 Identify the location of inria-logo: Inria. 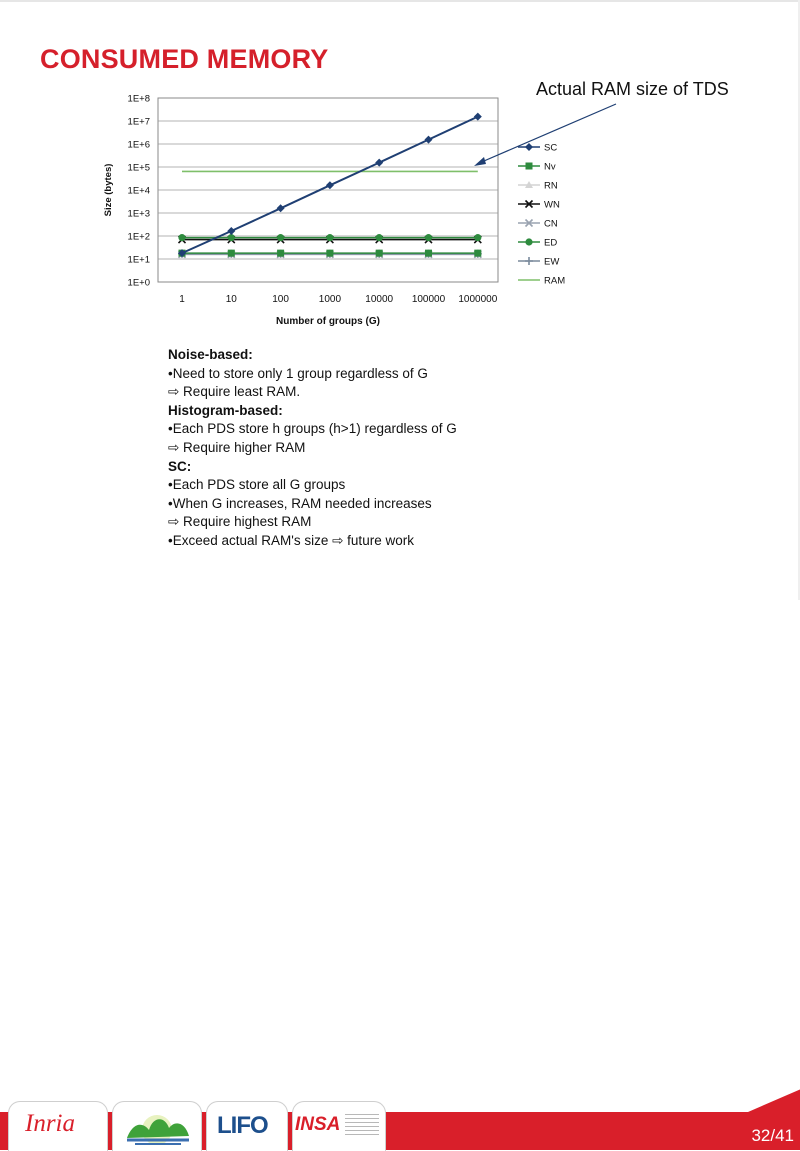
(50, 1123).